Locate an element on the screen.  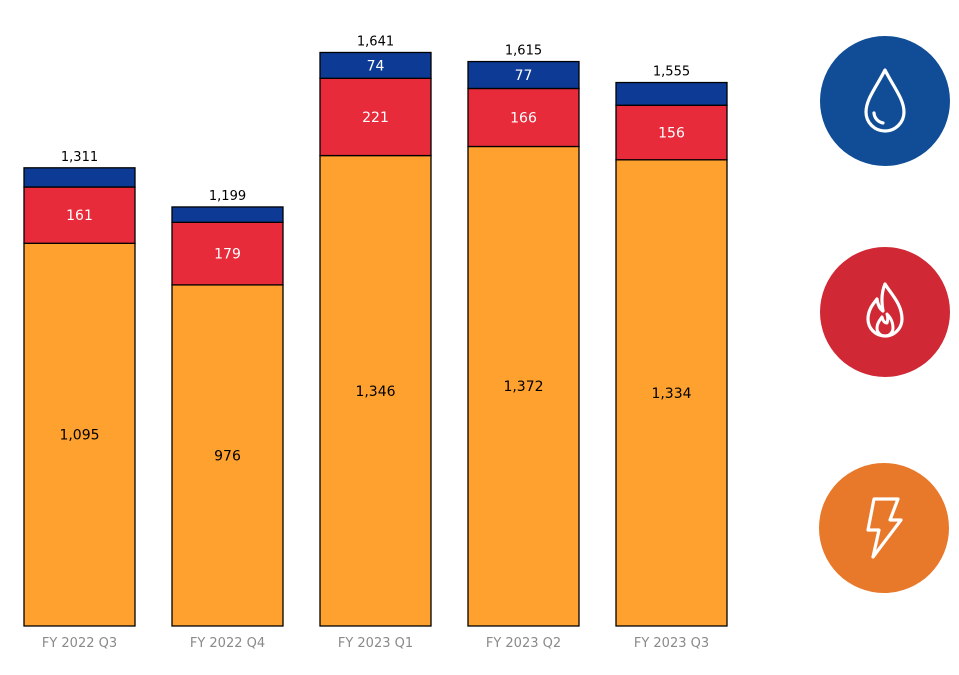
lightning-bolt-glyph is located at coordinates (884, 528).